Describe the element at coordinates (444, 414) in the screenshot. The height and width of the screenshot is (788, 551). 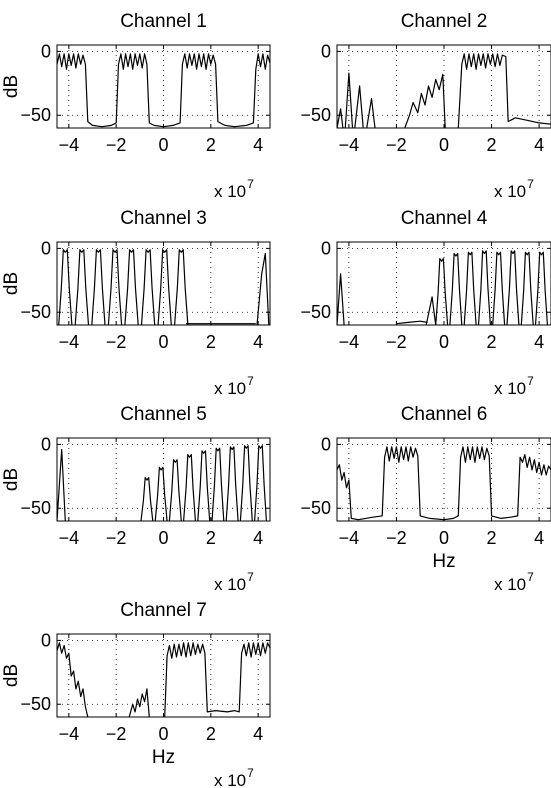
I see `chart-title: Channel 6` at that location.